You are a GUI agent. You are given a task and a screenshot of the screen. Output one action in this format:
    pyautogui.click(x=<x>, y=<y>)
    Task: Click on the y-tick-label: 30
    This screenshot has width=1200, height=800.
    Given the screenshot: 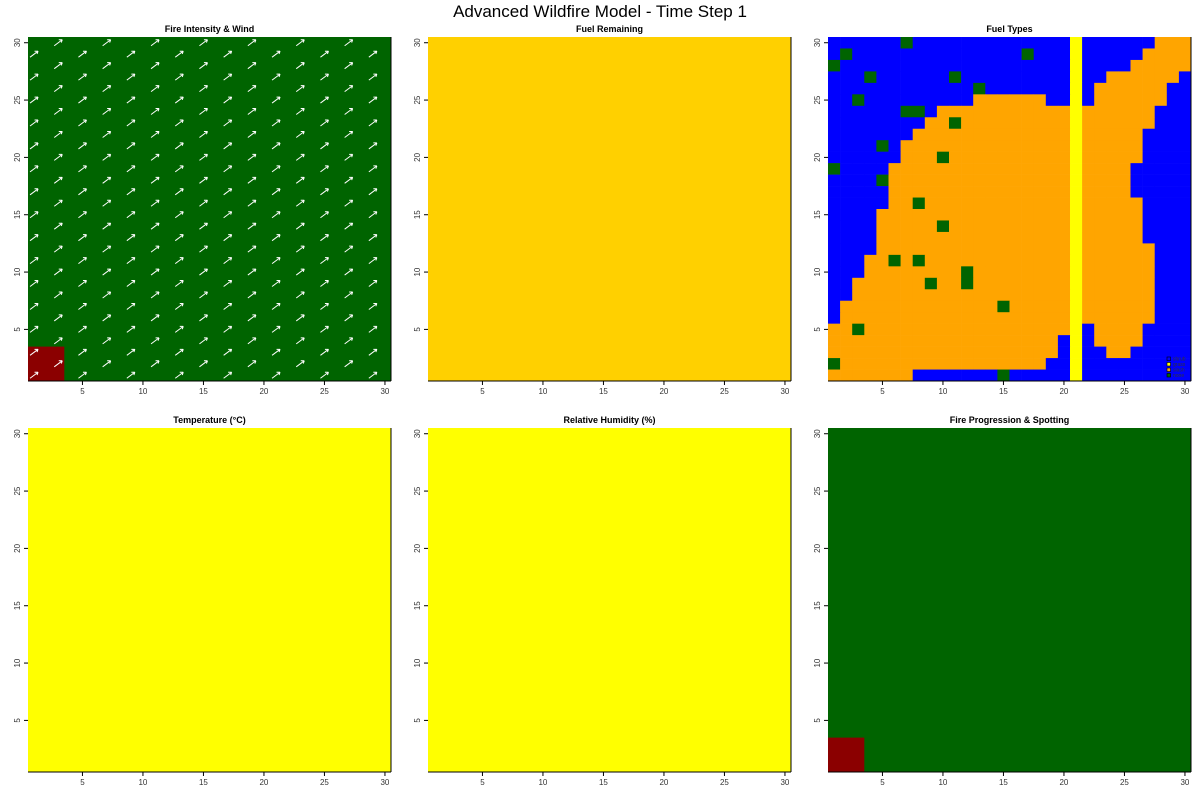 What is the action you would take?
    pyautogui.click(x=817, y=42)
    